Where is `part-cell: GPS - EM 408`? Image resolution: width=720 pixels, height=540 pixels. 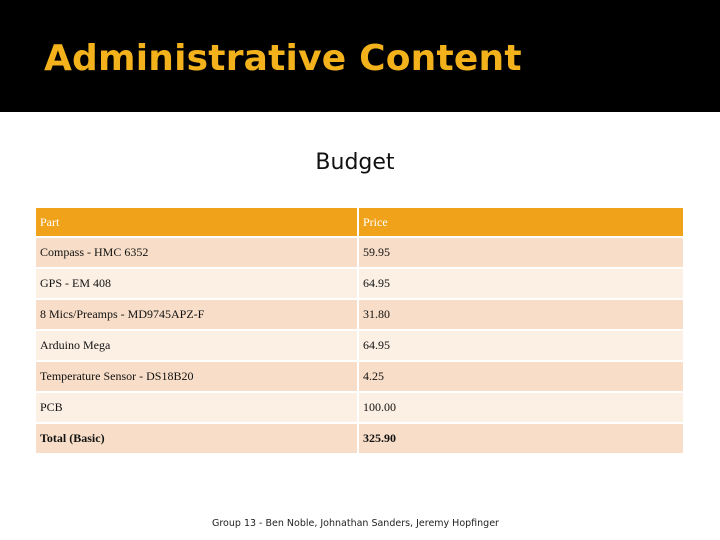
part-cell: GPS - EM 408 is located at coordinates (197, 284).